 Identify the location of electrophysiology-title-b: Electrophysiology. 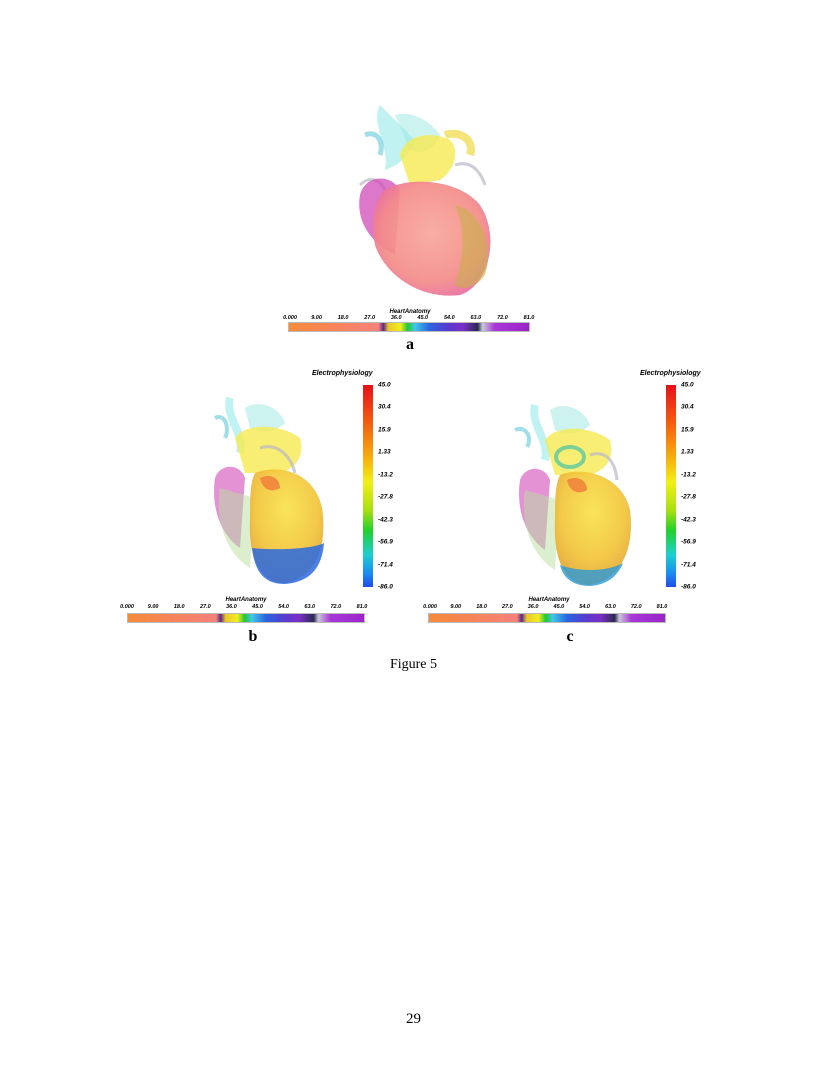
(342, 373).